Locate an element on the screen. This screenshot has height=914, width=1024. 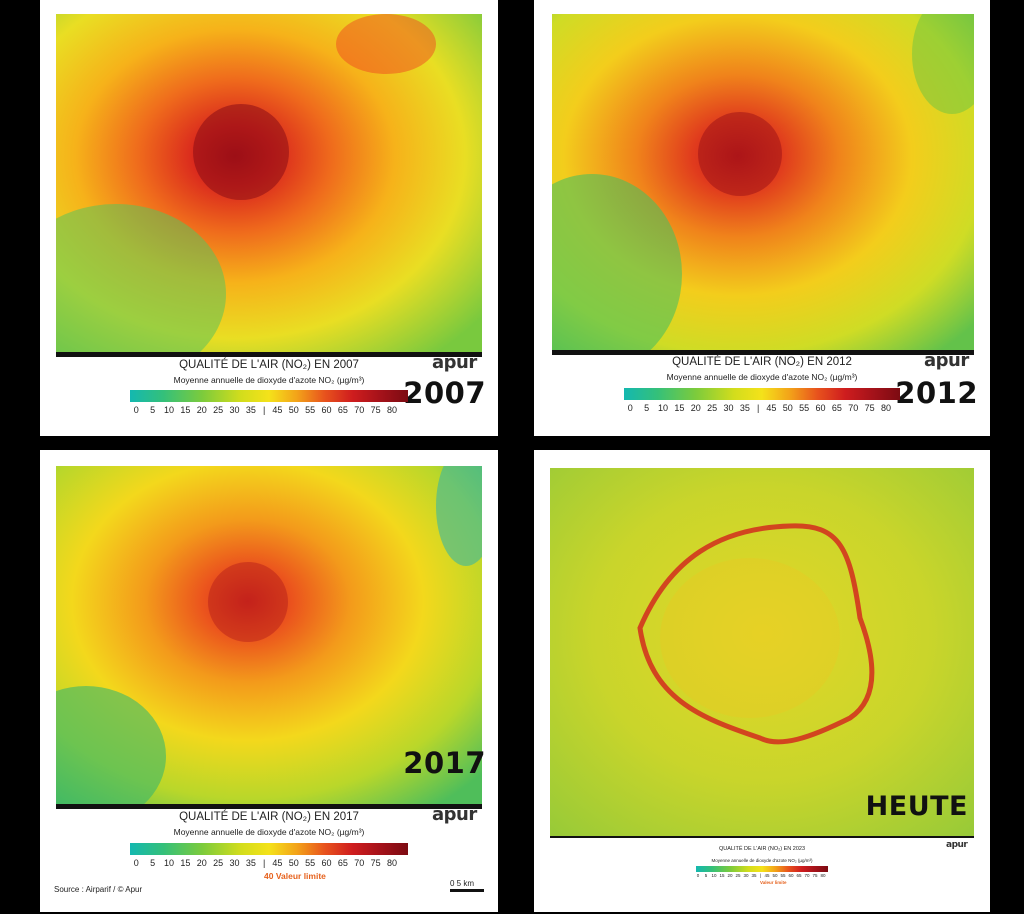
map-title: QUALITÉ DE L'AIR (NO₂) EN 2023 is located at coordinates (761, 849).